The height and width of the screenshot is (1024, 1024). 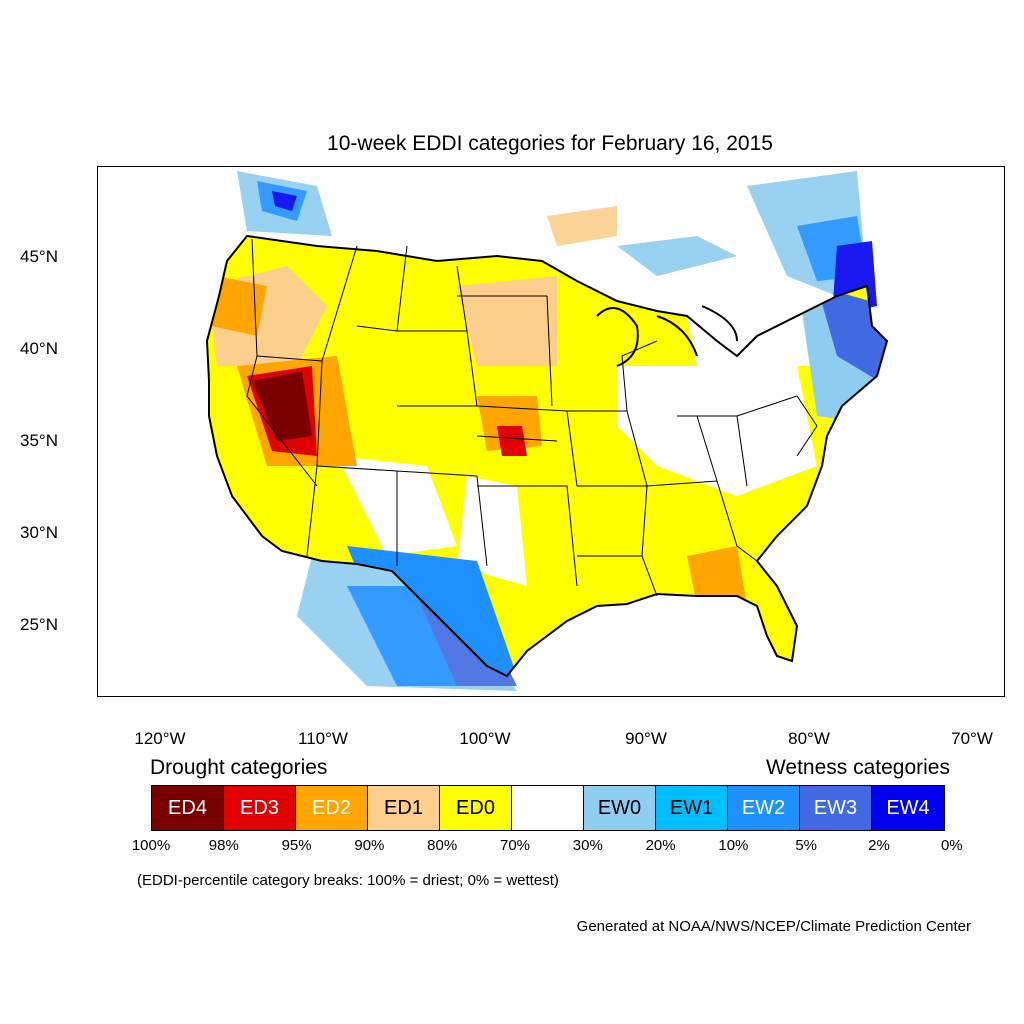 I want to click on break-label: 80%, so click(x=442, y=845).